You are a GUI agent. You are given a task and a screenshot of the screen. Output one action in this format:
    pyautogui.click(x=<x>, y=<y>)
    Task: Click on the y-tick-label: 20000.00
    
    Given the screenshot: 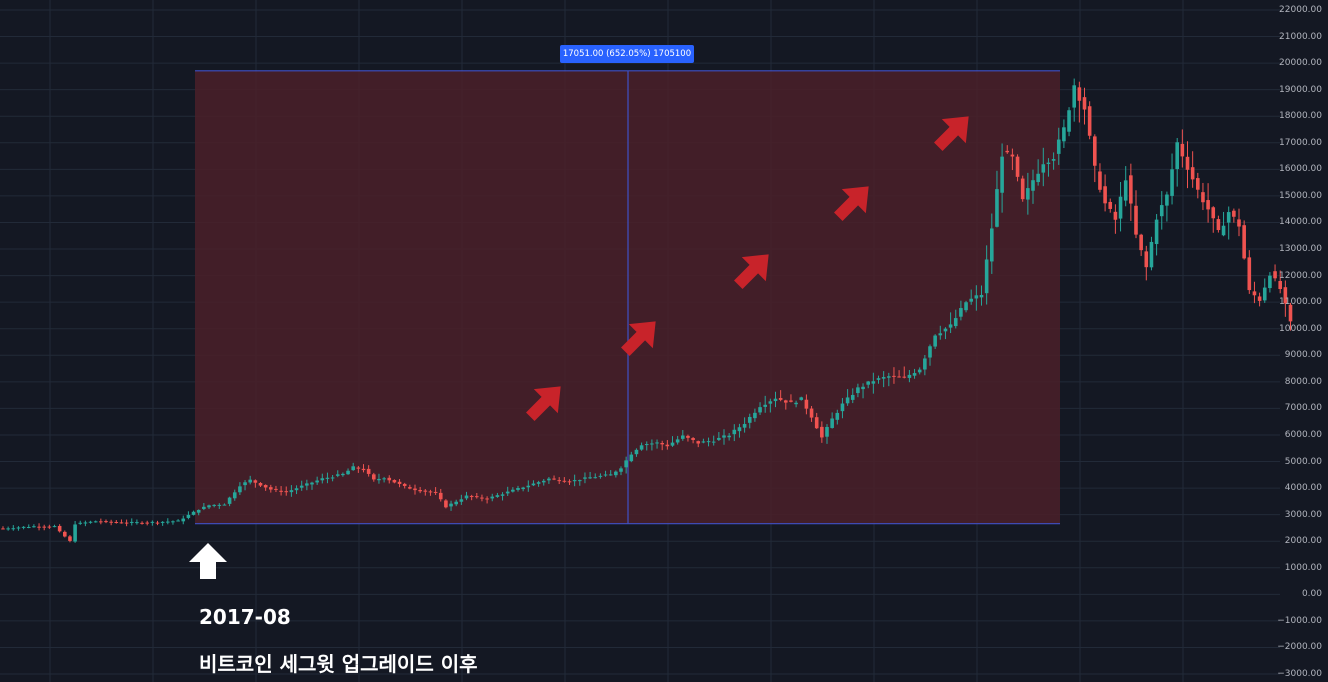 What is the action you would take?
    pyautogui.click(x=1300, y=63)
    